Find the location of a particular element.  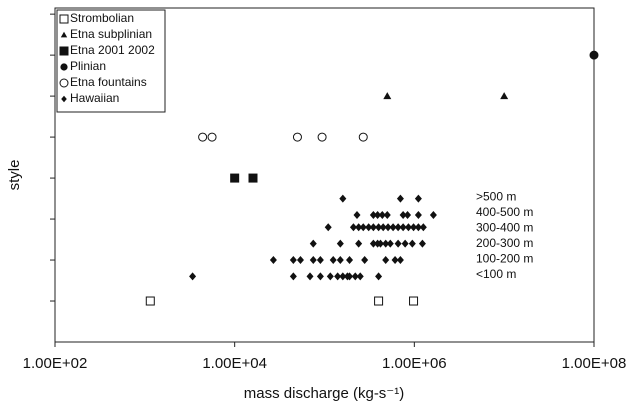

annotation: 200-300 m is located at coordinates (504, 243).